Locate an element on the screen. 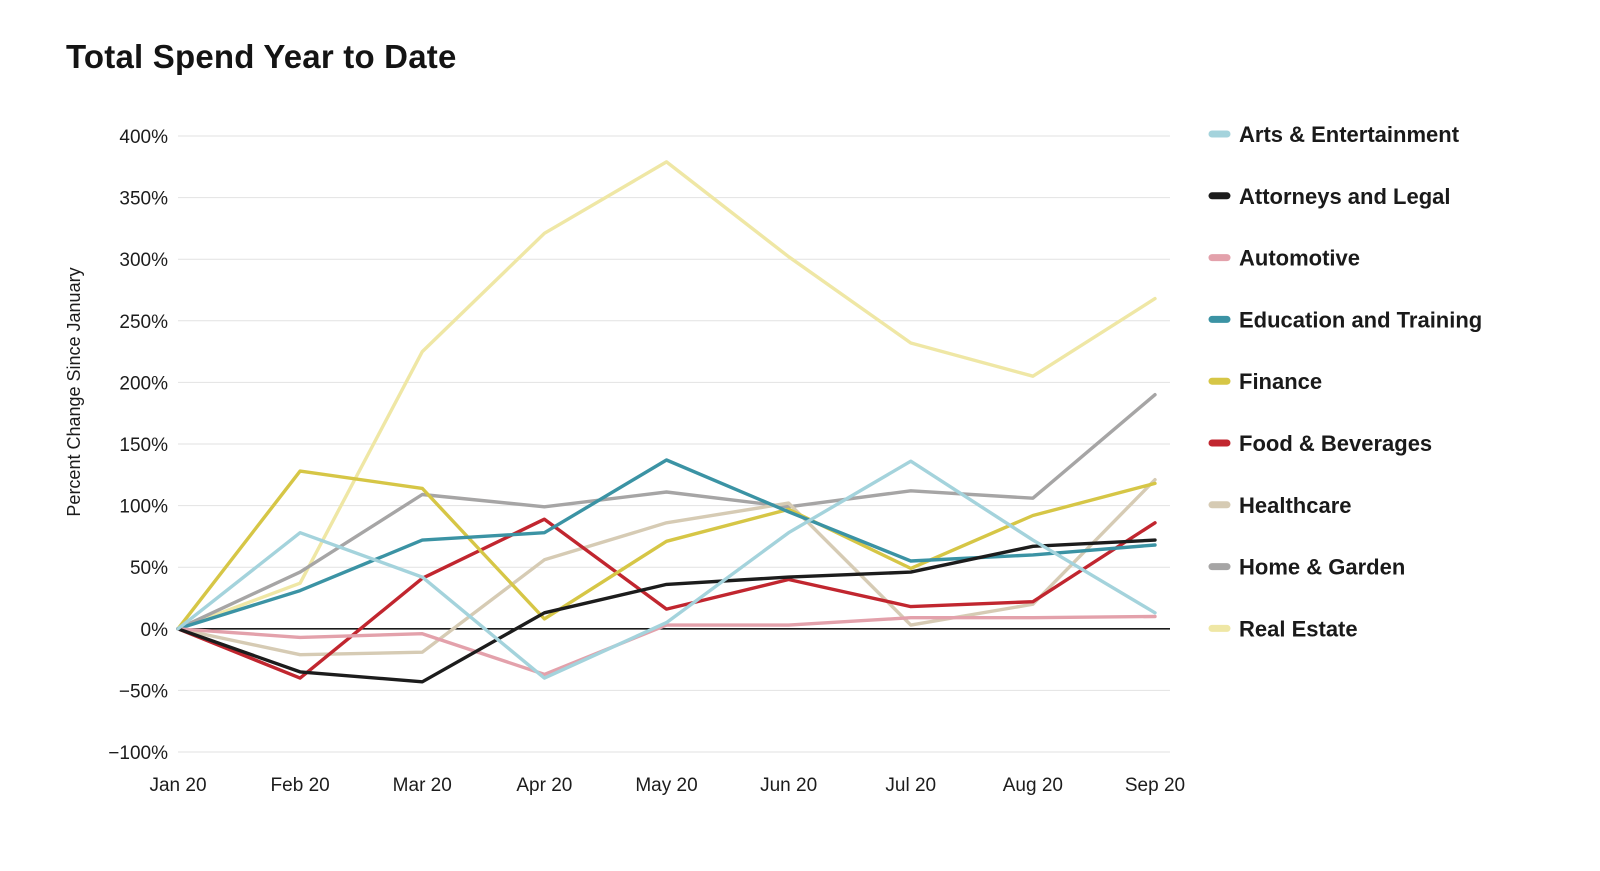 The height and width of the screenshot is (871, 1600). legend-label: Education and Training is located at coordinates (1360, 319).